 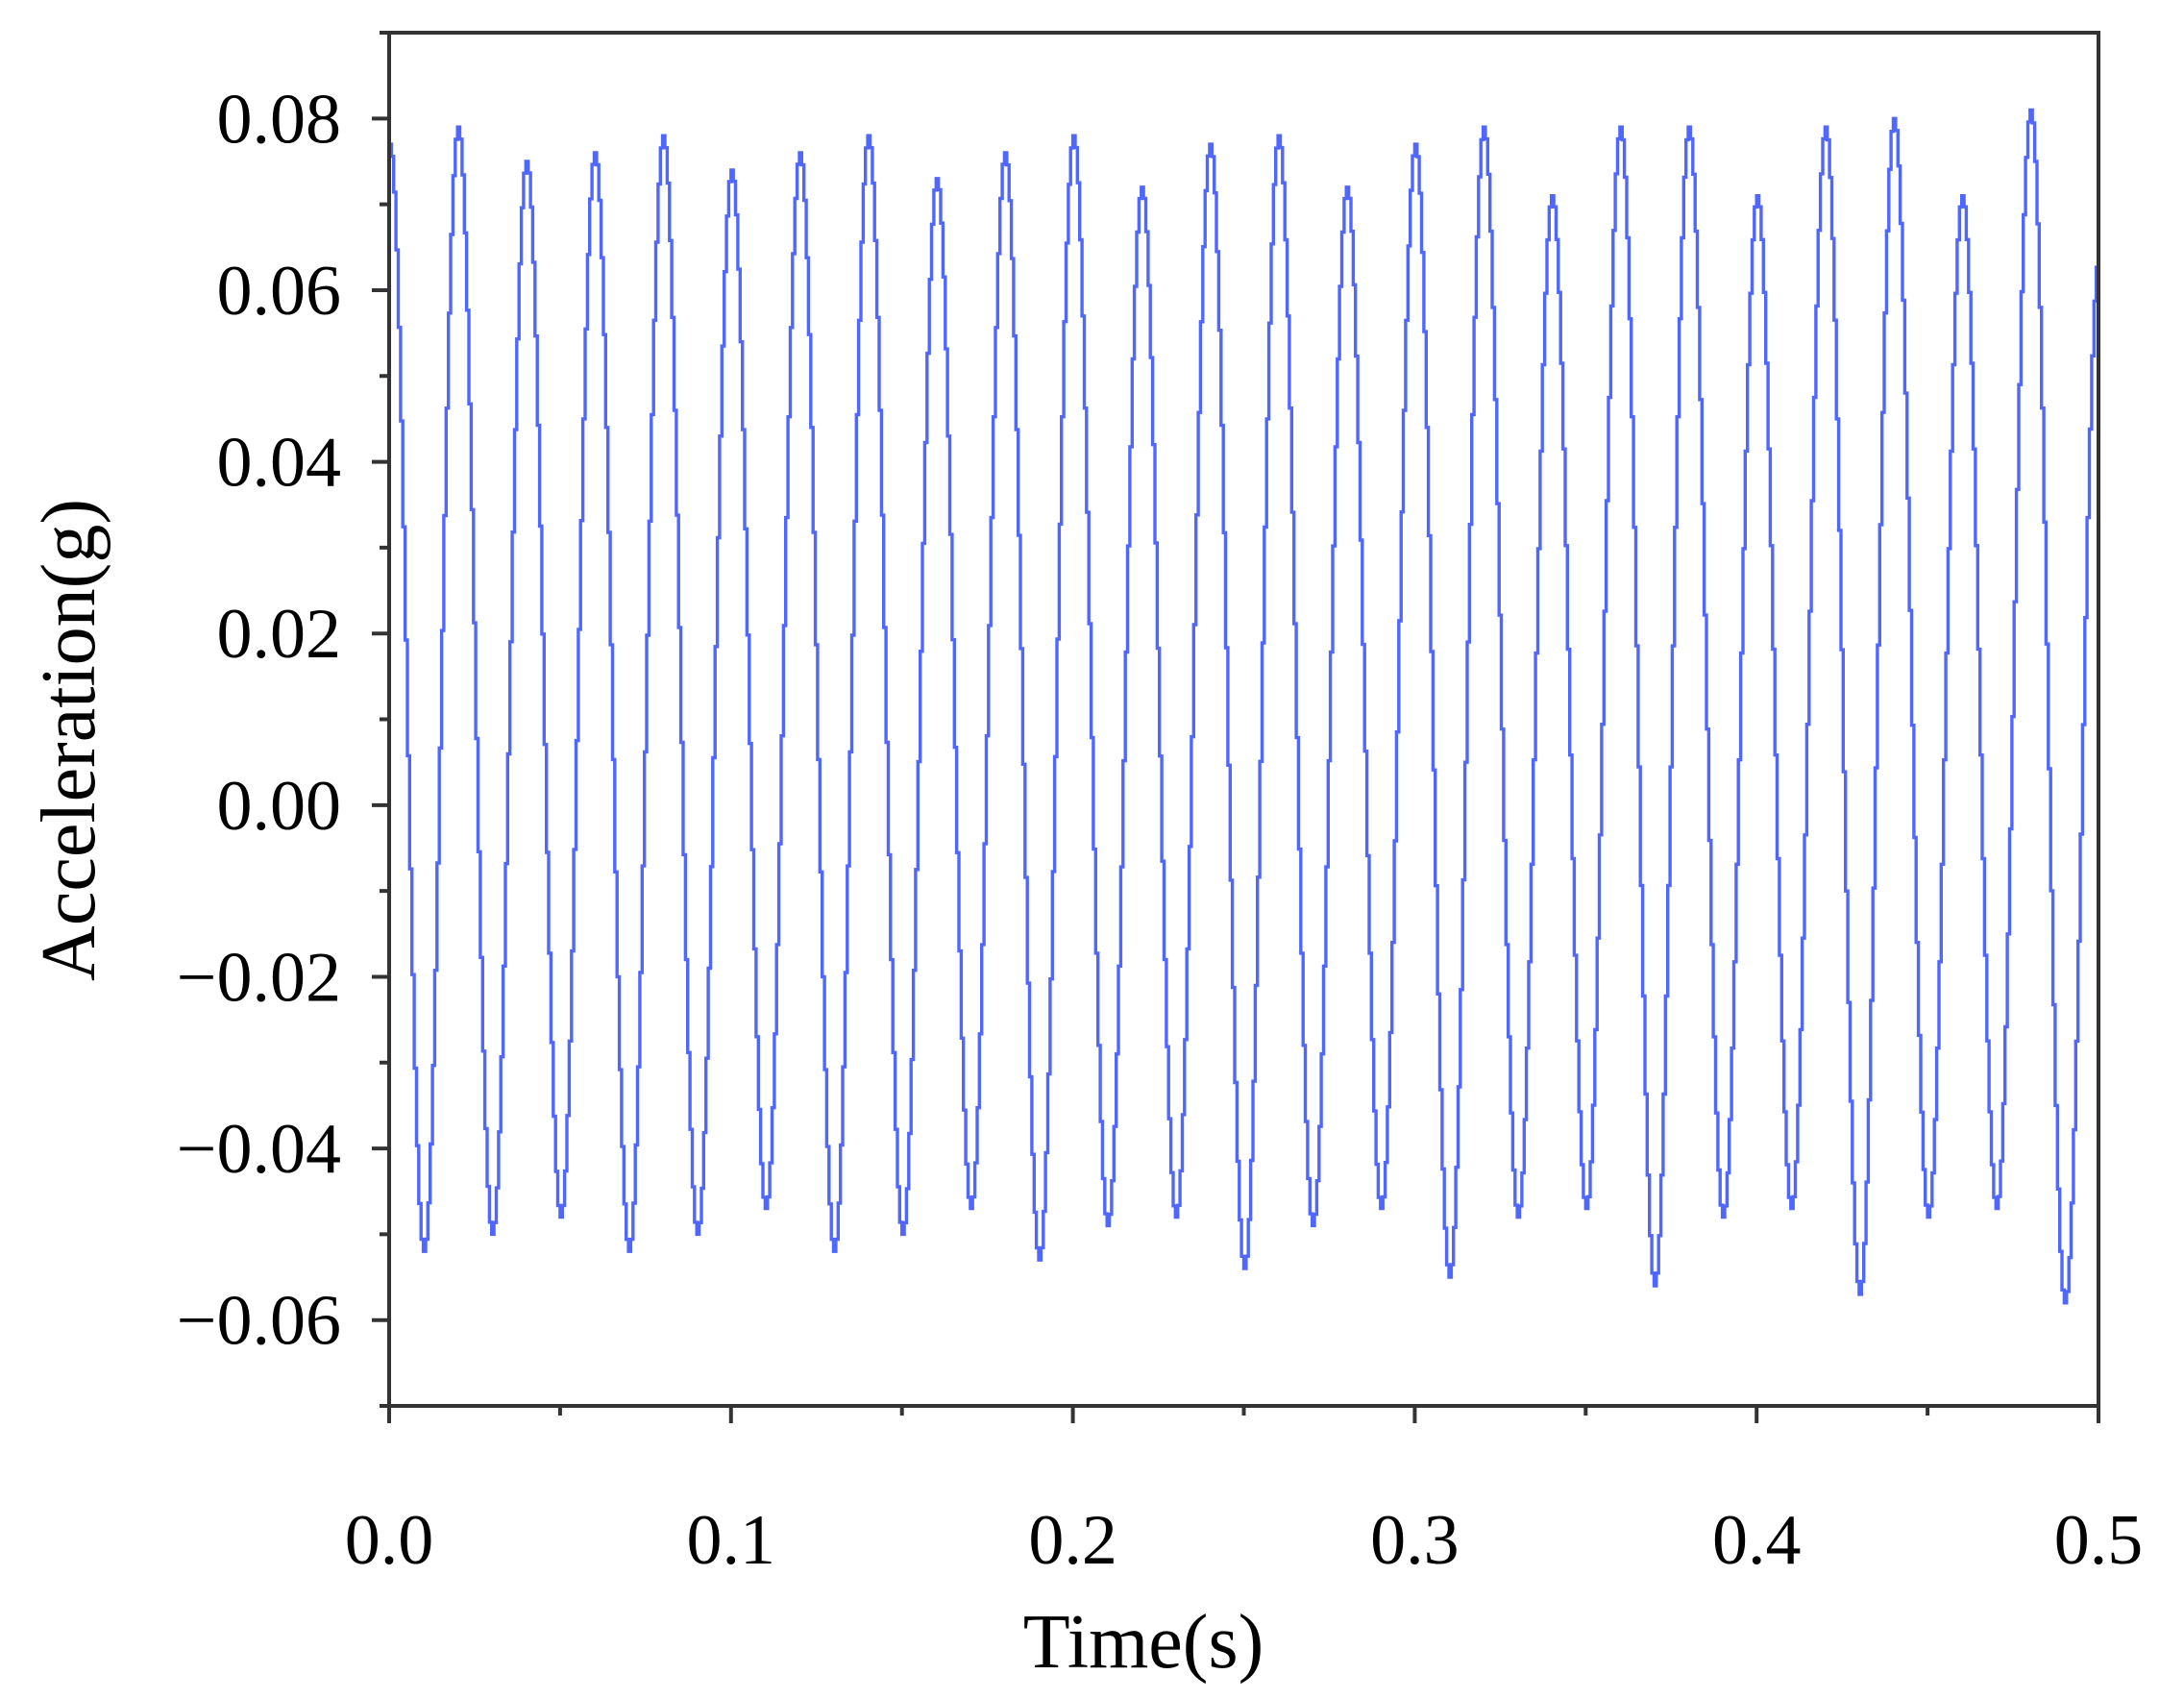 What do you see at coordinates (731, 1540) in the screenshot?
I see `x-tick-label: 0.1` at bounding box center [731, 1540].